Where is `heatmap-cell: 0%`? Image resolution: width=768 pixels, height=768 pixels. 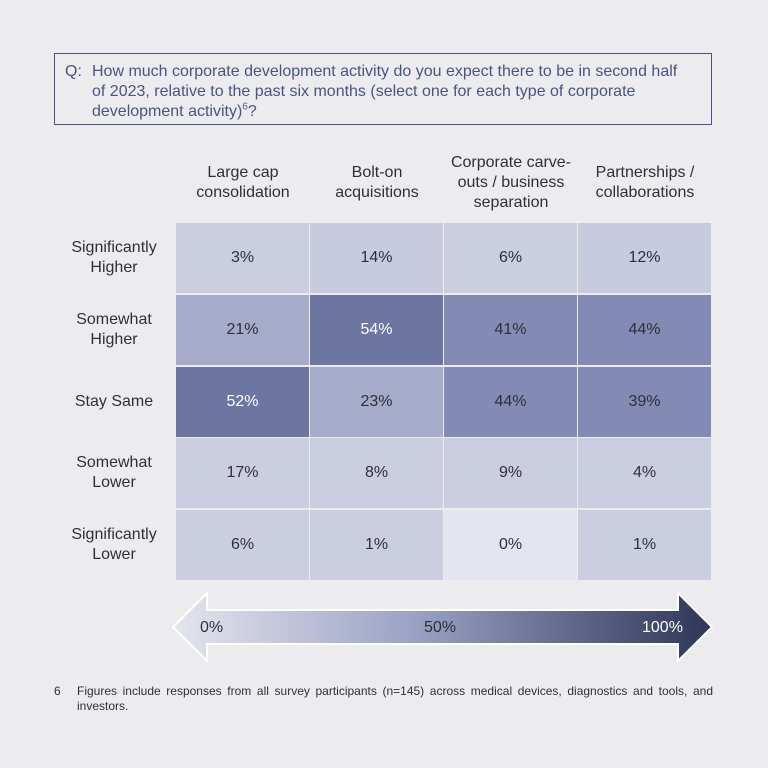 heatmap-cell: 0% is located at coordinates (510, 545).